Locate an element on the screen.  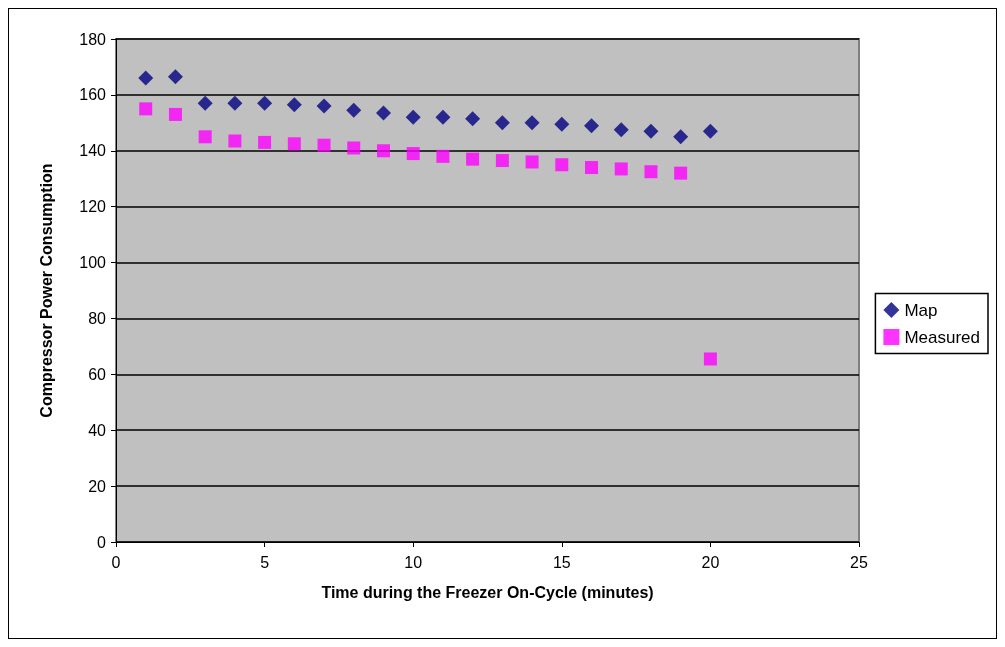
y-tick-label: 0 is located at coordinates (102, 542).